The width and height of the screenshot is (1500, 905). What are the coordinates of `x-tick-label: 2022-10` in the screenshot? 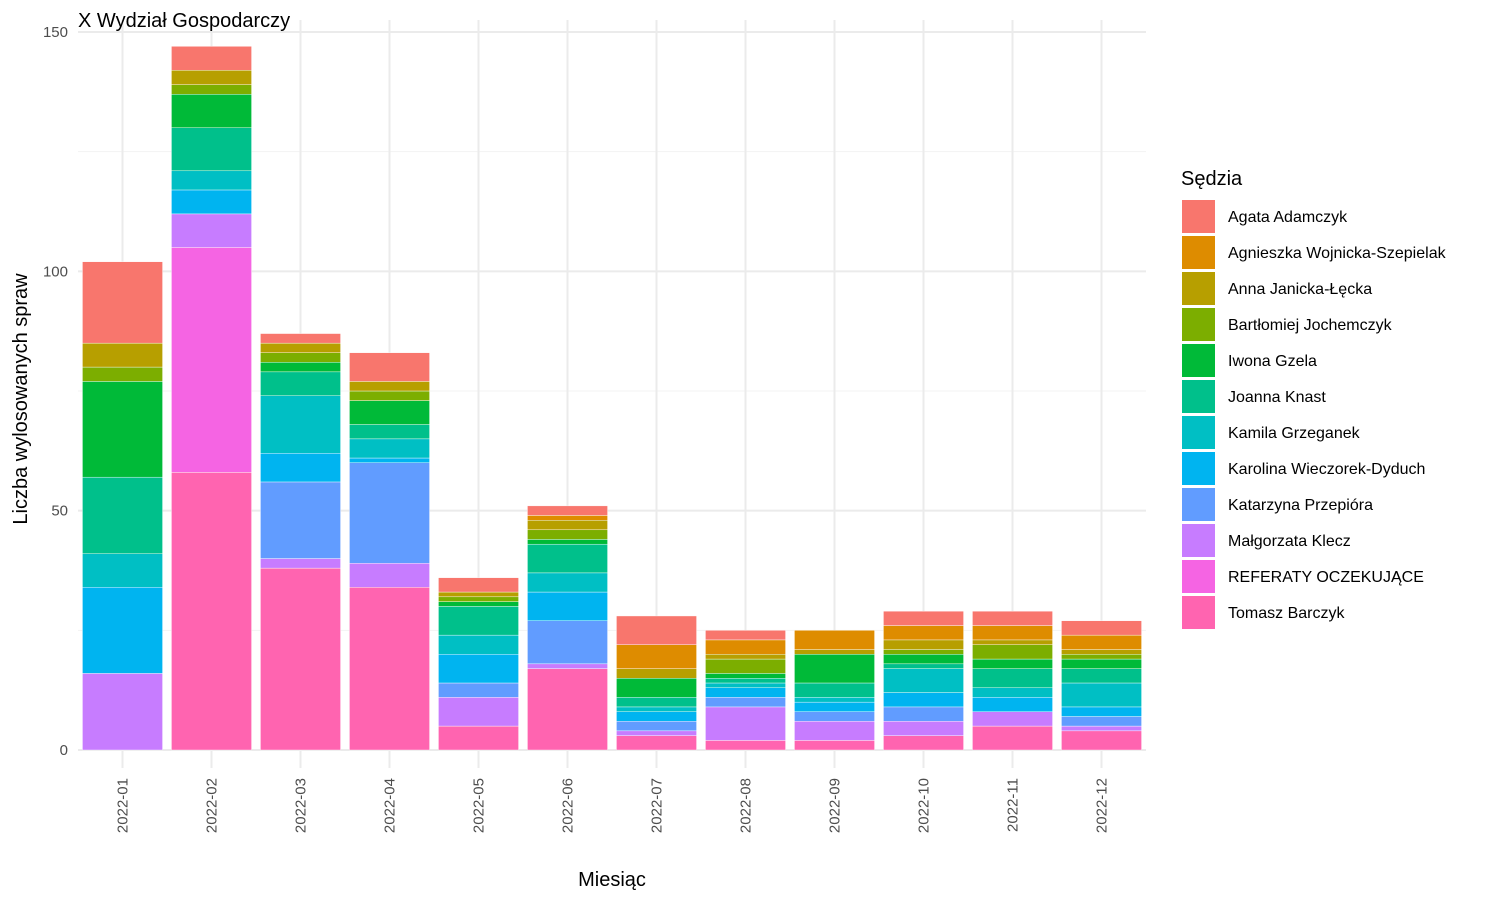 It's located at (924, 805).